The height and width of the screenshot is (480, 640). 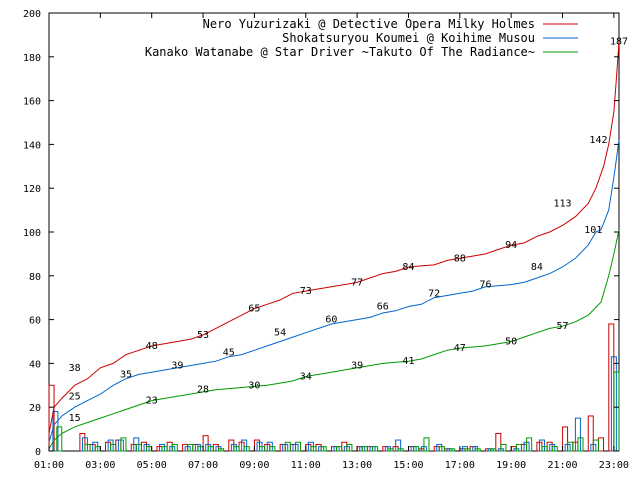 What do you see at coordinates (152, 401) in the screenshot?
I see `data-label: 23` at bounding box center [152, 401].